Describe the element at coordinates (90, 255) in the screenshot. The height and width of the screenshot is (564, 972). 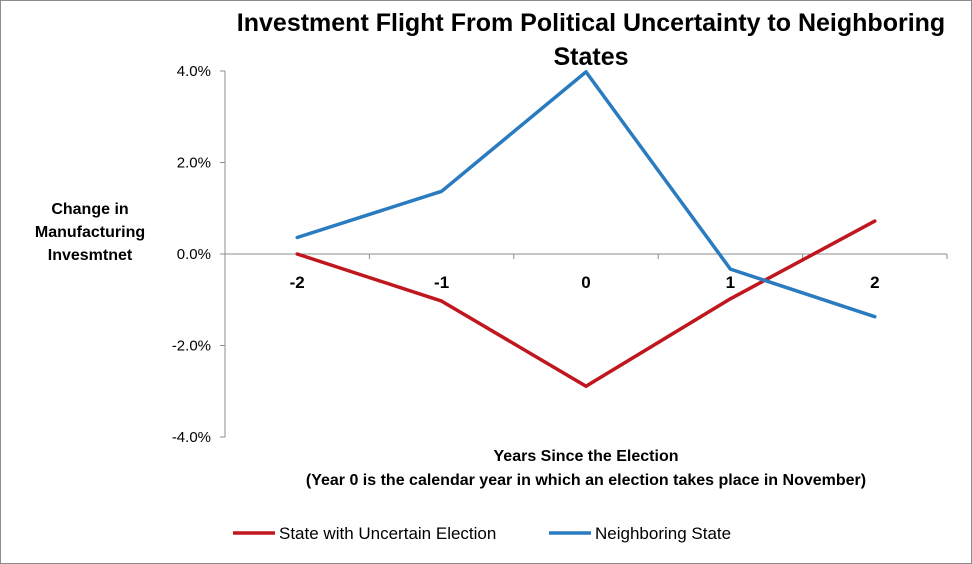
I see `y-axis-title-line-3: Invesmtnet` at that location.